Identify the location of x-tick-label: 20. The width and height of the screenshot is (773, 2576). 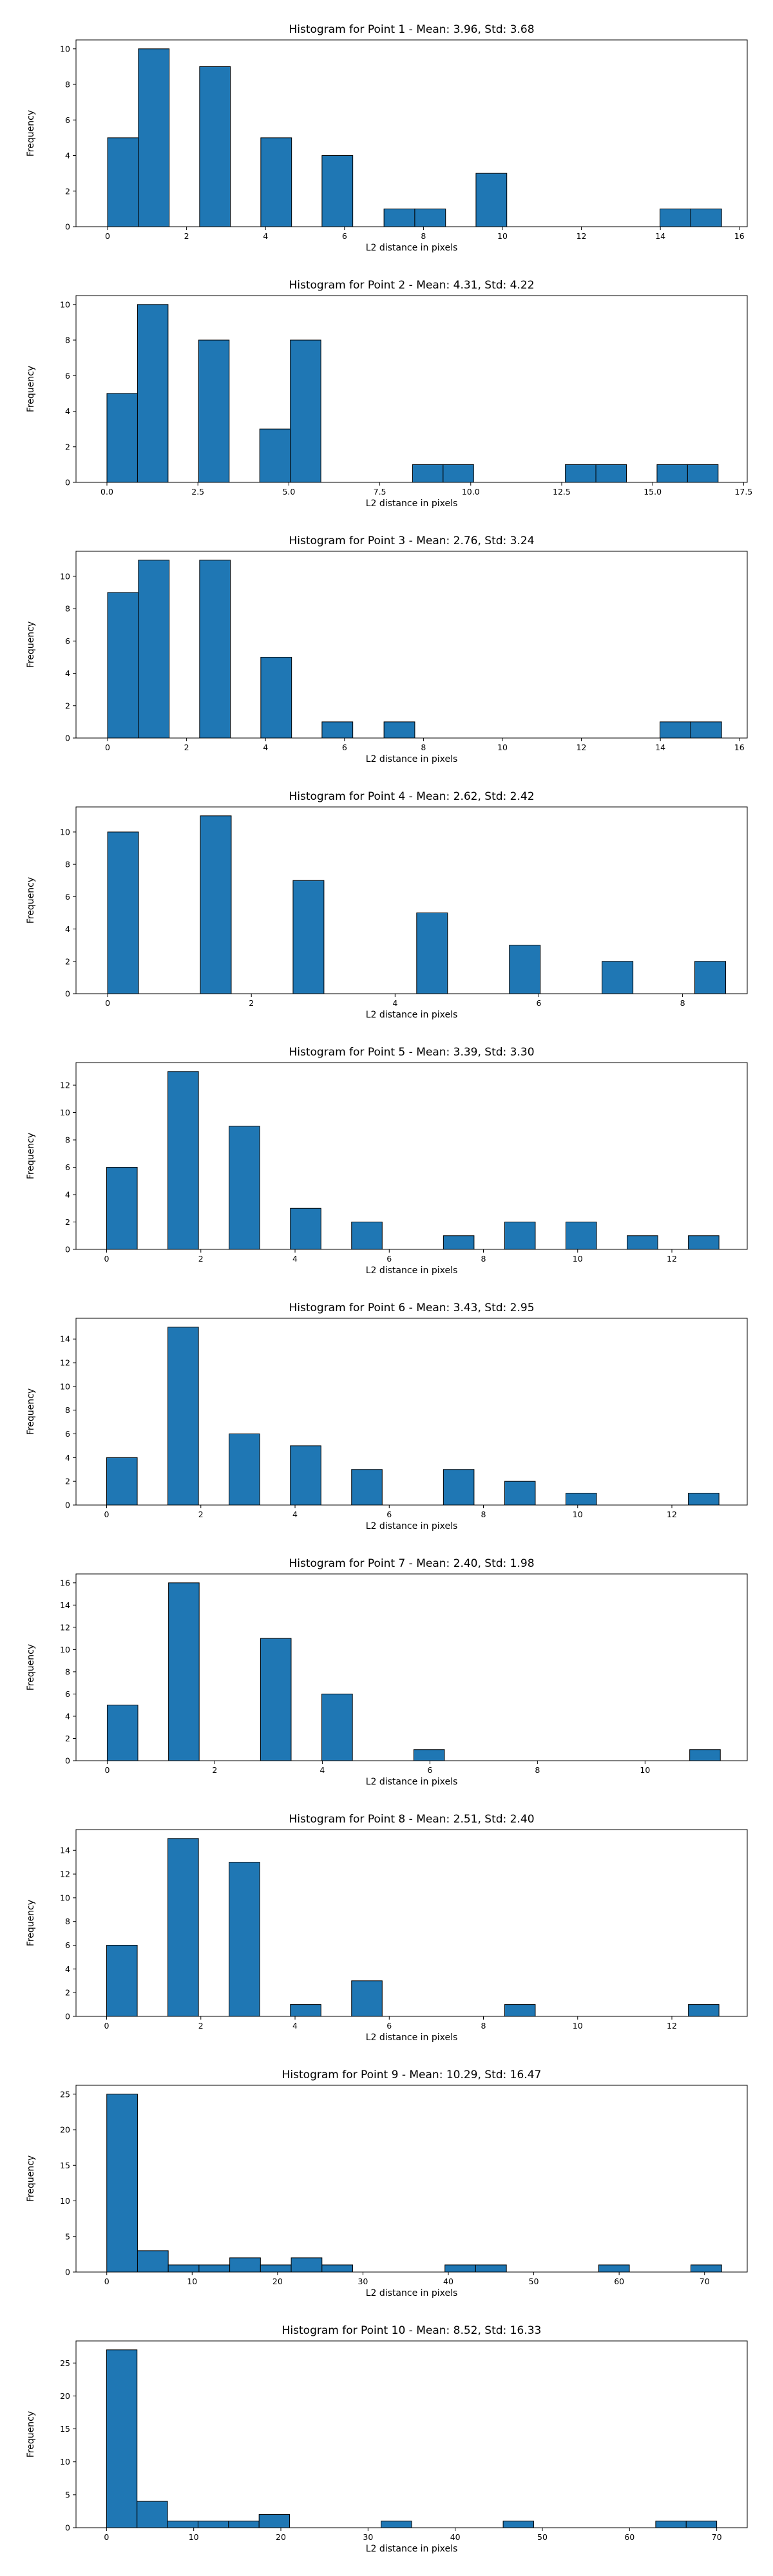
(277, 2281).